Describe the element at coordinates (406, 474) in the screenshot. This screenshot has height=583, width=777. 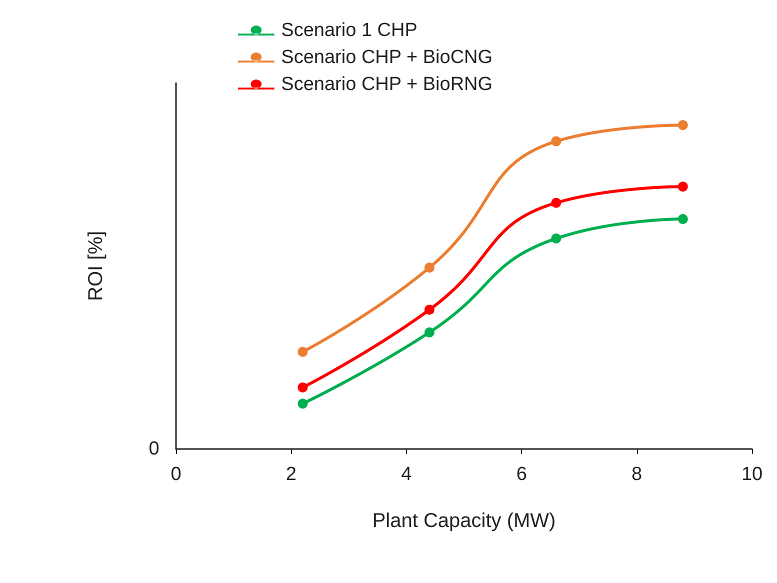
I see `x-tick-label: 4` at that location.